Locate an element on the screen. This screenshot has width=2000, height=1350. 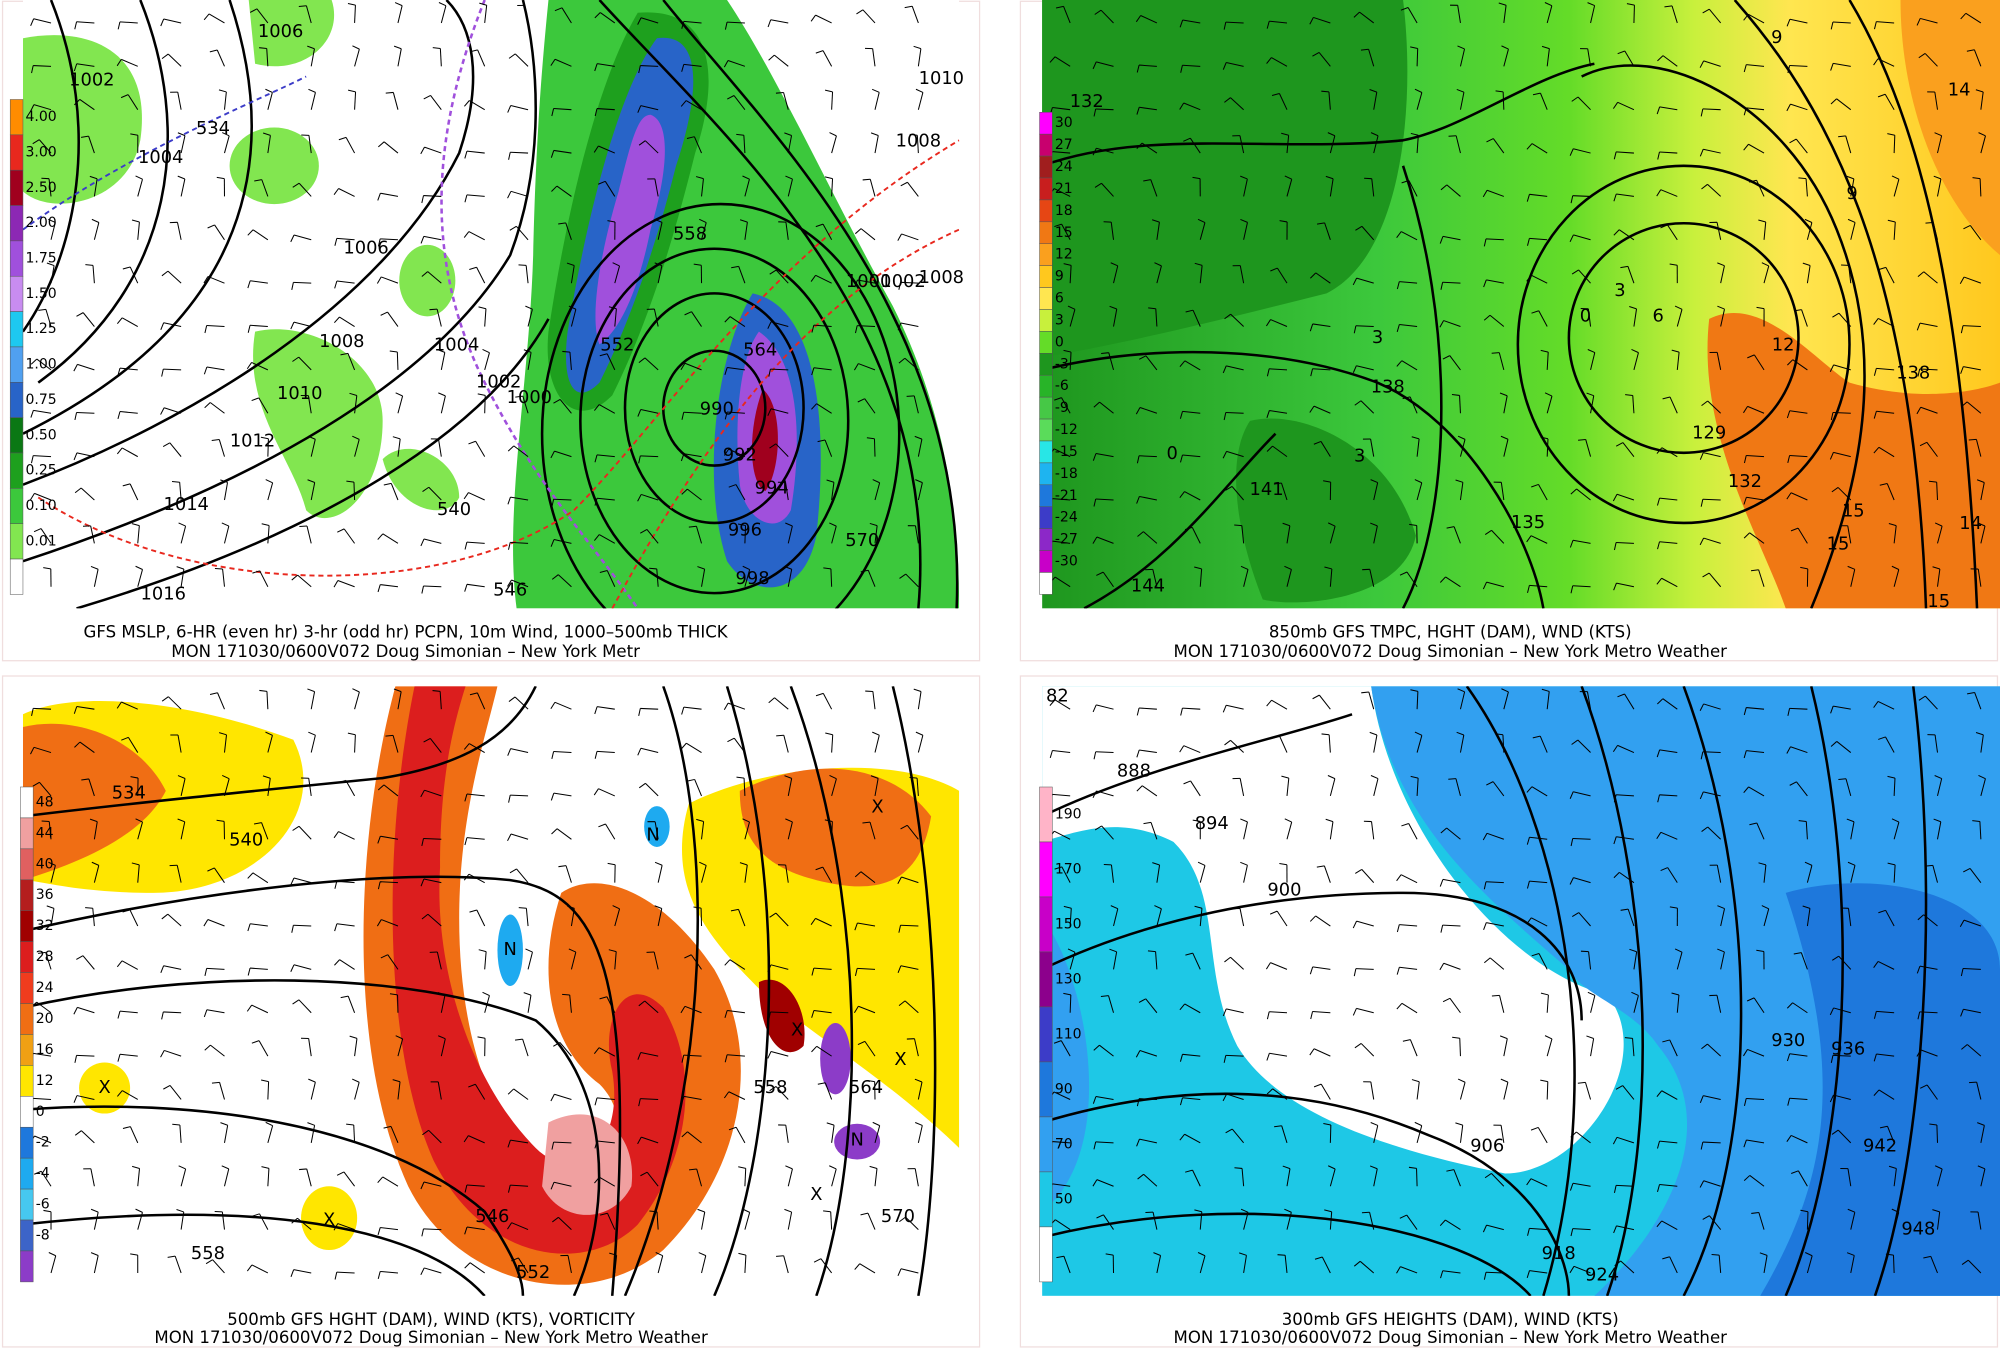
contour-label: 1008 is located at coordinates (341, 341).